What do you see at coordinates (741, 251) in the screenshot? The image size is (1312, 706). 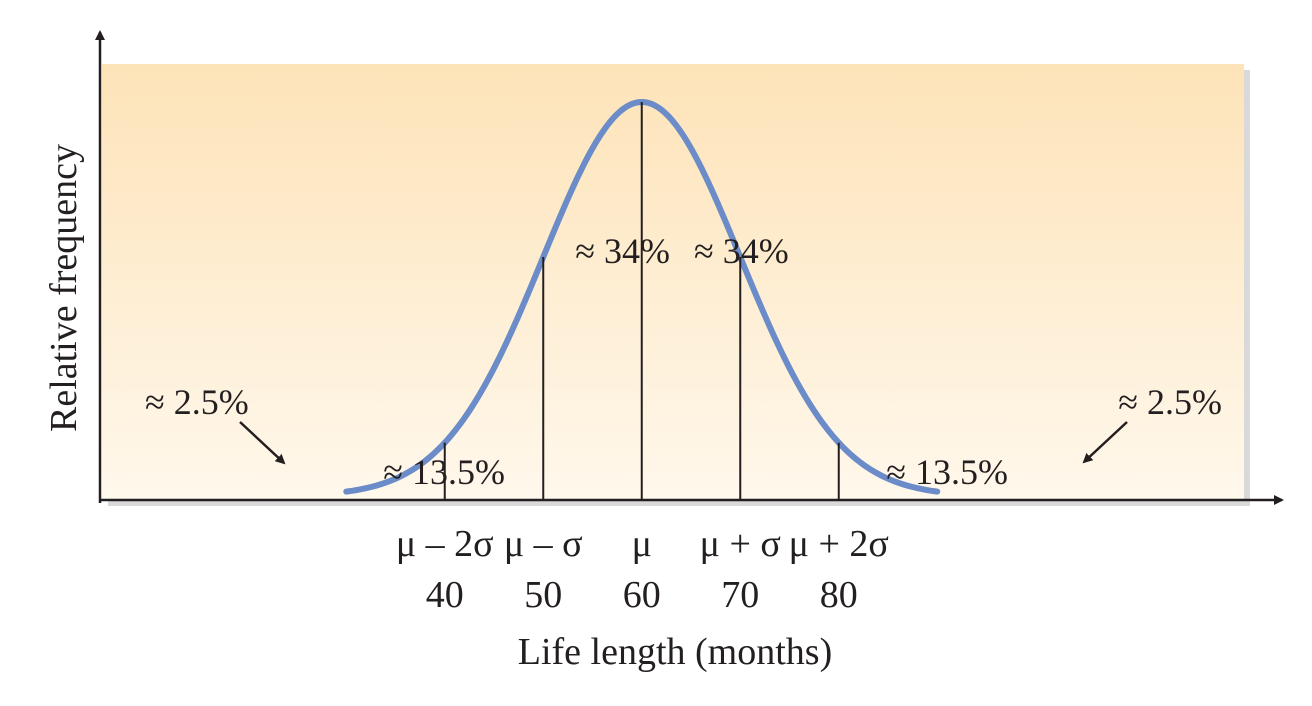 I see `region-label-60-70: ≈ 34%` at bounding box center [741, 251].